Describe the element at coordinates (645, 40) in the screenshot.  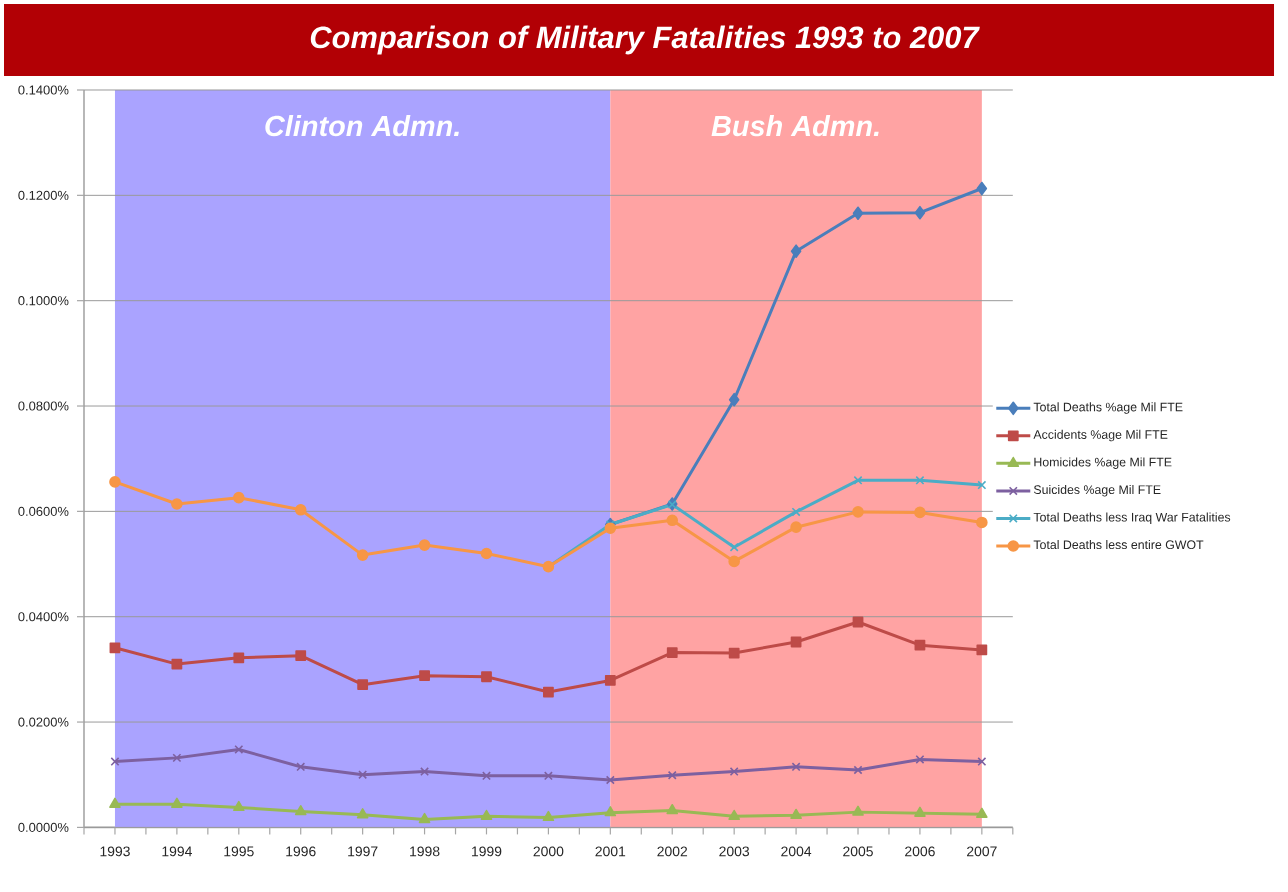
I see `chart-title: Comparison of Military Fatalities 1993 to 2007` at that location.